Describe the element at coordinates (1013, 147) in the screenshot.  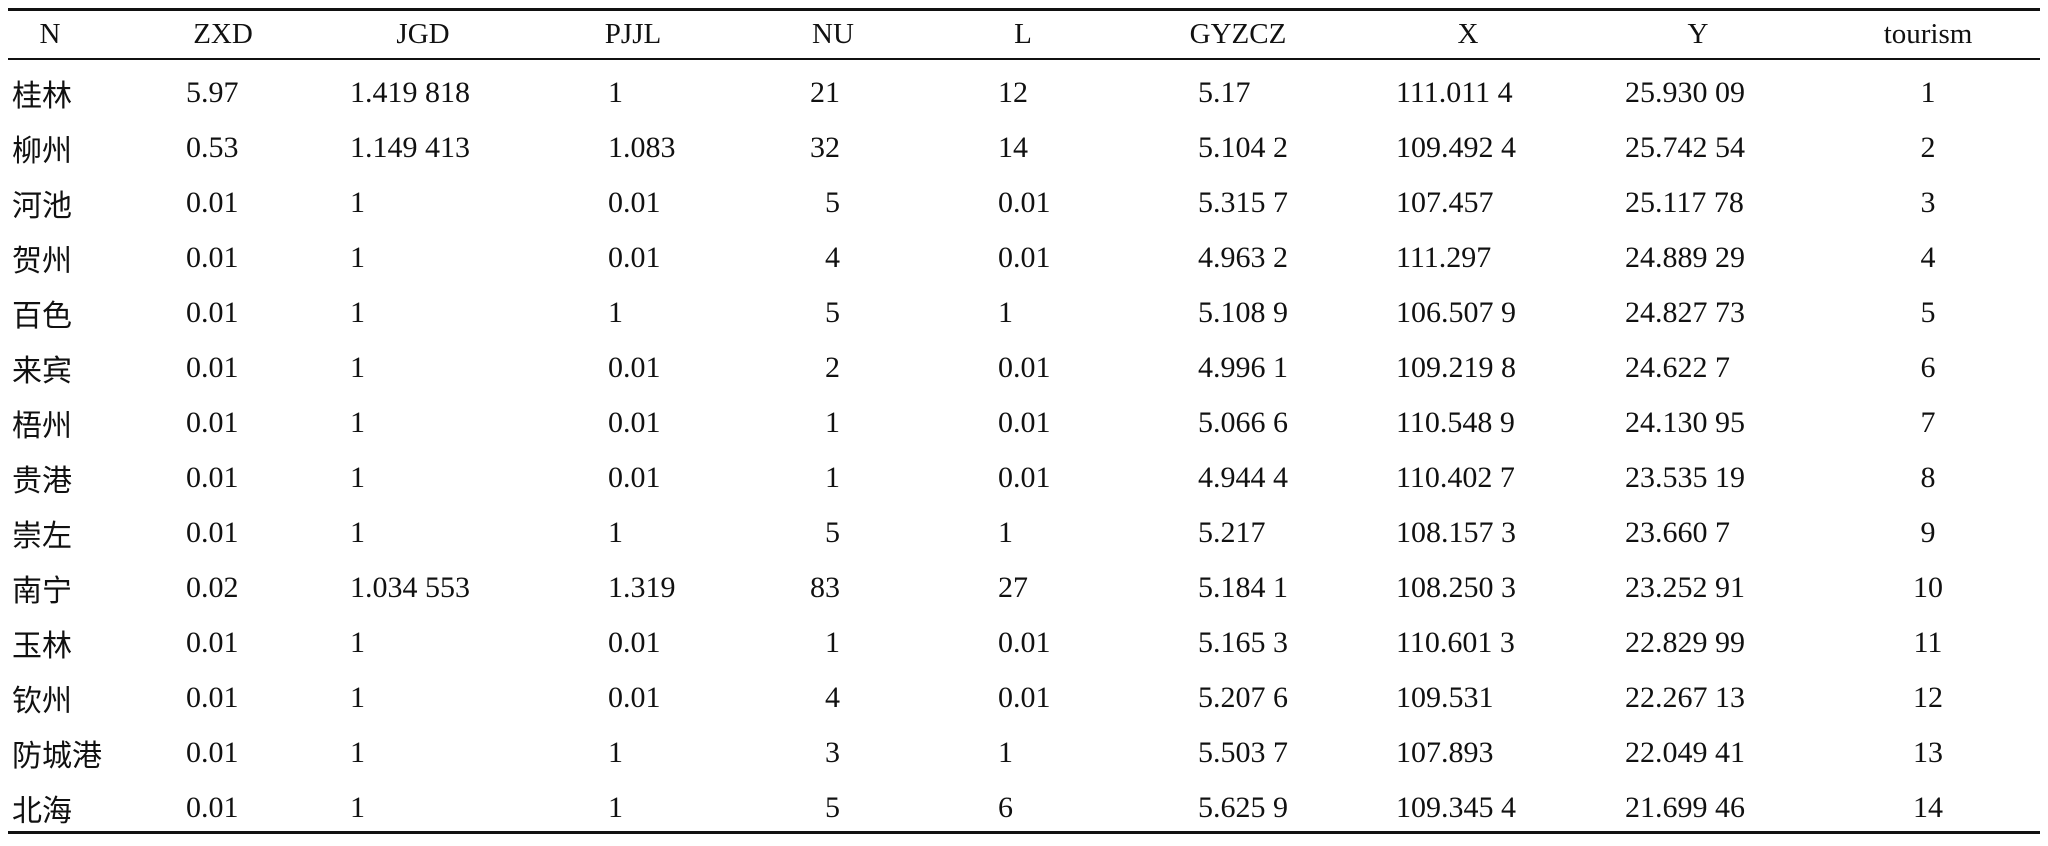
I see `cell-l: 14` at that location.